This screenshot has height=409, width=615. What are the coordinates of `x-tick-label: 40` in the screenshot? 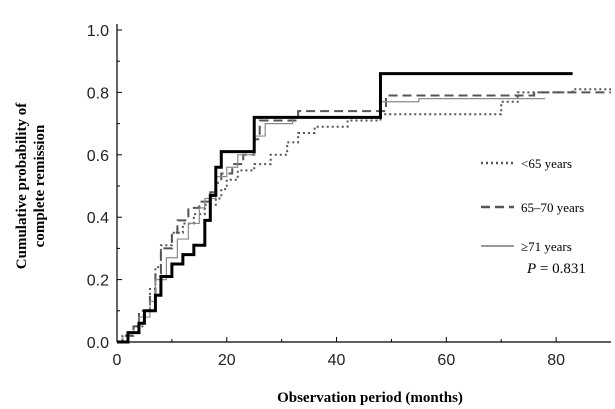 It's located at (337, 360).